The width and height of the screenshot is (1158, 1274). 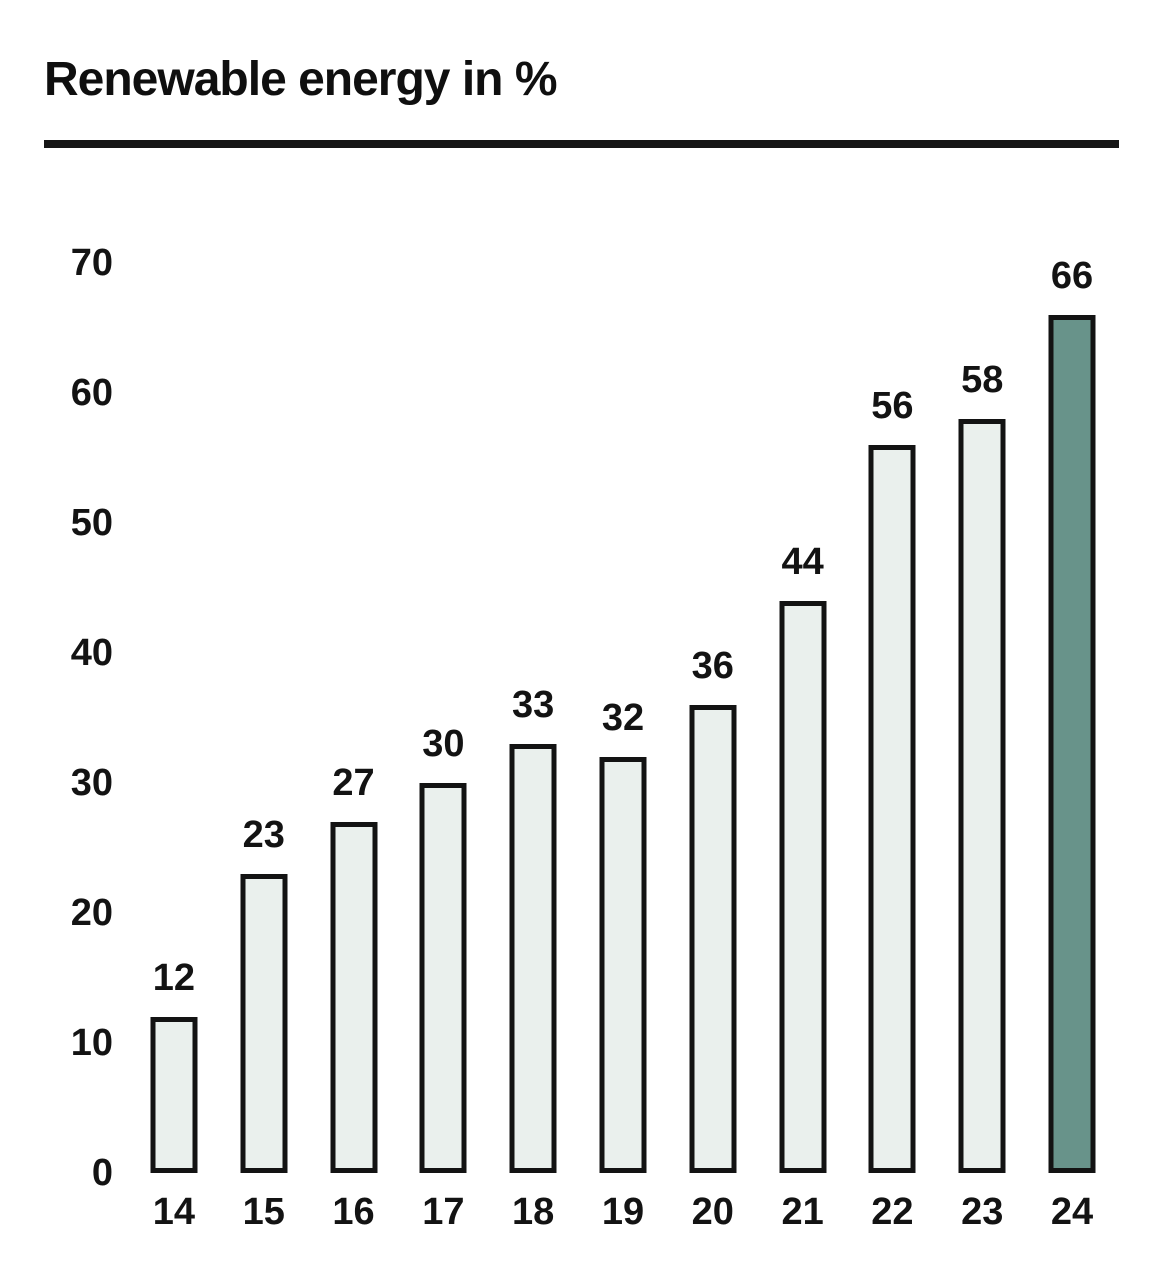 I want to click on x-axis-label: 16, so click(x=353, y=1212).